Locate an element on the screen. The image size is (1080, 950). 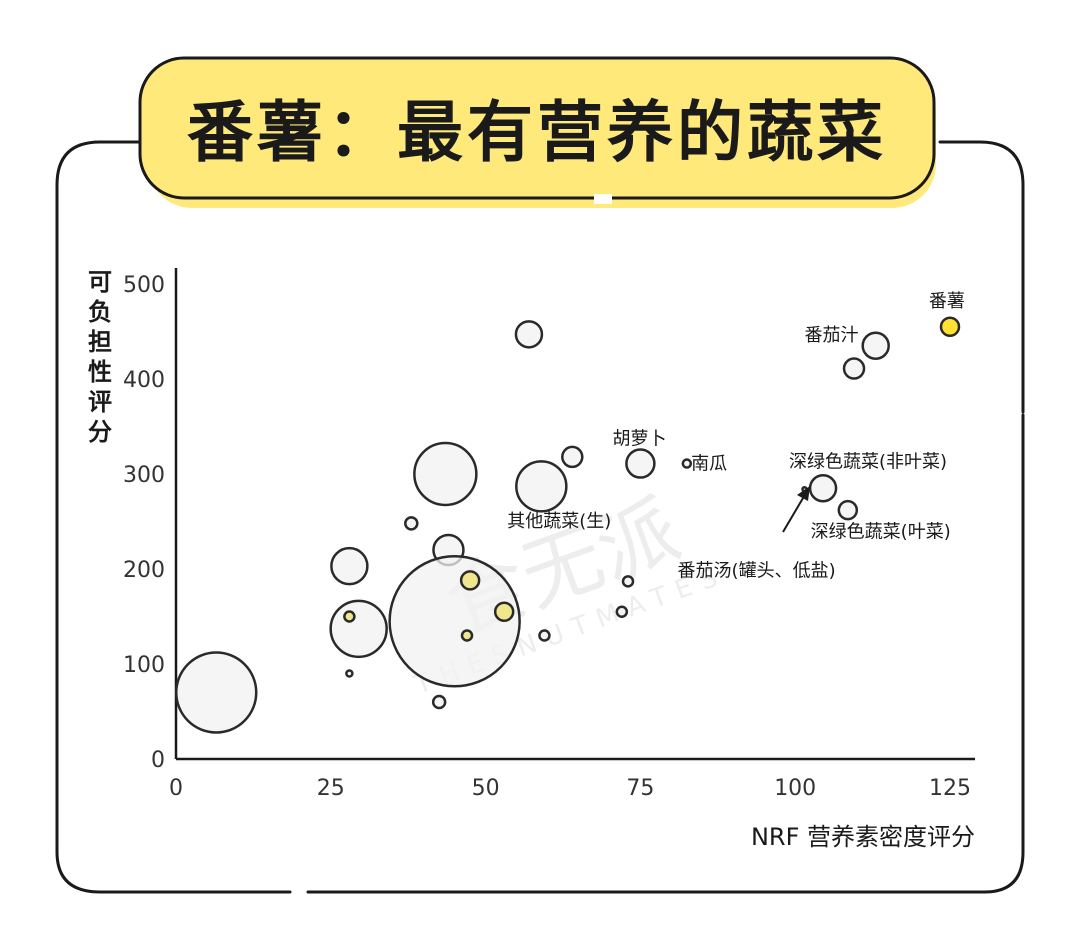
y-axis-title-char: 评 is located at coordinates (100, 402).